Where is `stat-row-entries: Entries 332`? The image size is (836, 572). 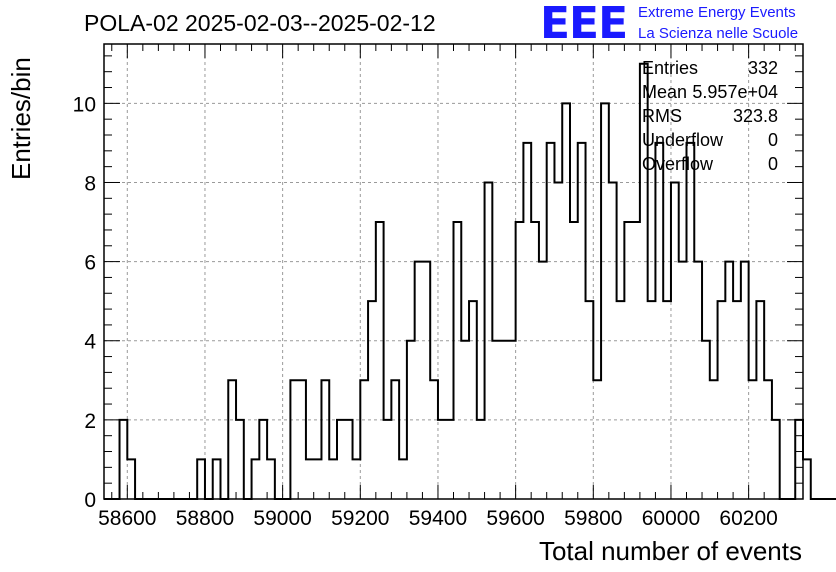
stat-row-entries: Entries 332 is located at coordinates (710, 70).